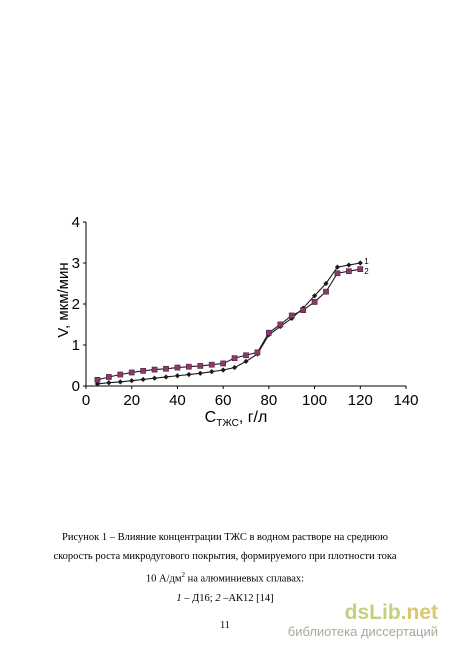  Describe the element at coordinates (131, 400) in the screenshot. I see `x-tick-label: 20` at that location.